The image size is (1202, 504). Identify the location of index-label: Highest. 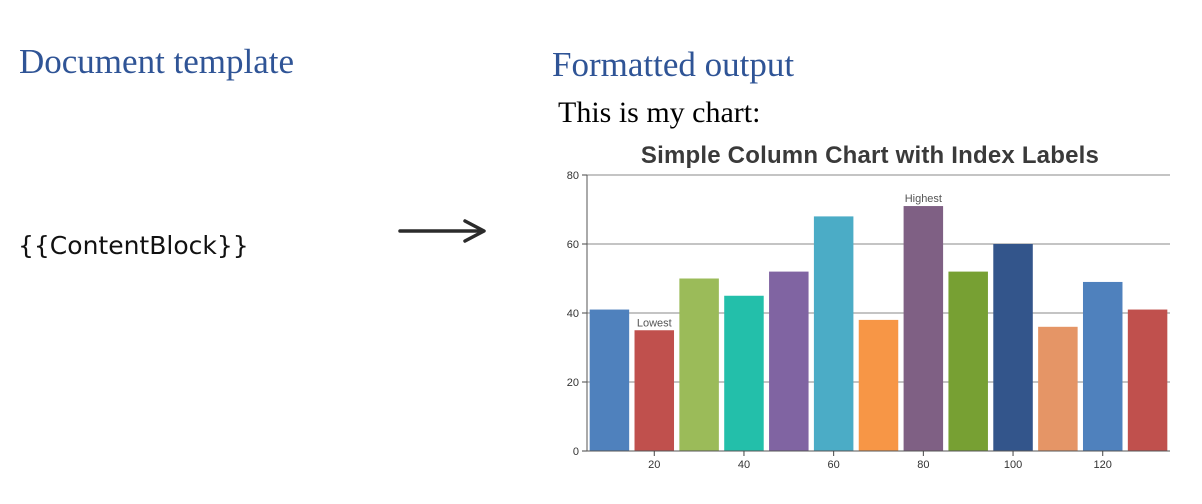
(923, 199).